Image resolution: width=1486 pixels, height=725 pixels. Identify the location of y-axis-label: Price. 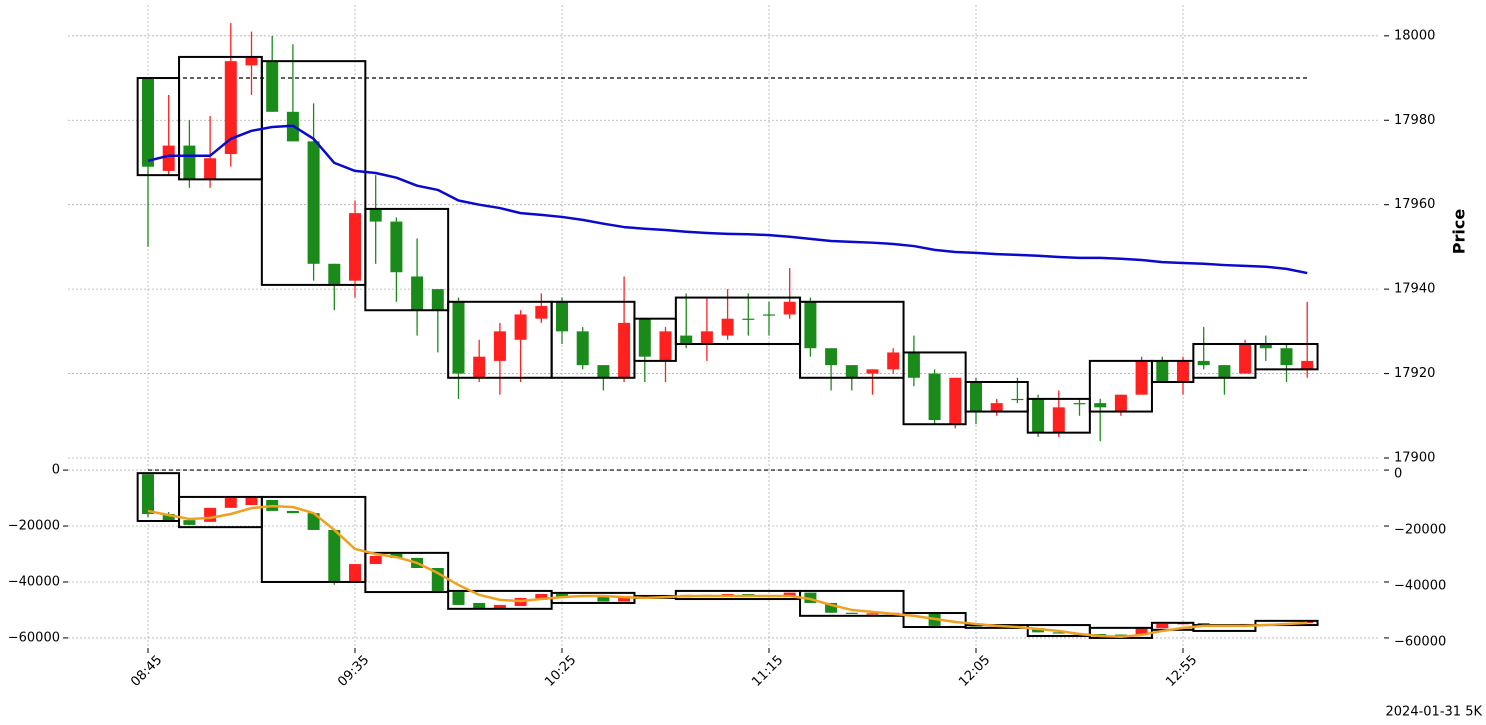
(1459, 232).